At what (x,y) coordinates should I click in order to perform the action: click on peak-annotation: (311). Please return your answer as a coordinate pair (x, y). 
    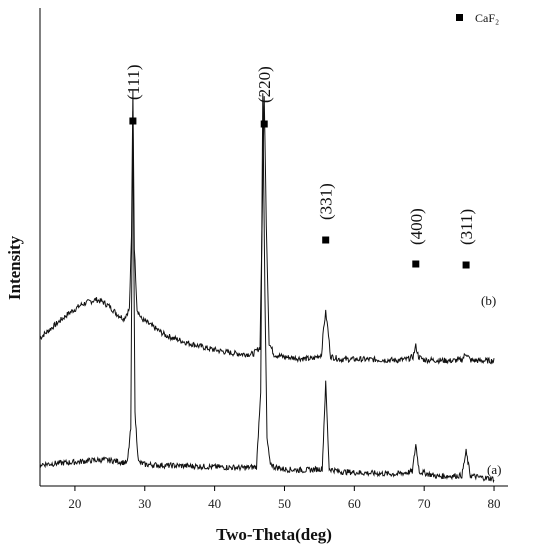
    Looking at the image, I should click on (466, 227).